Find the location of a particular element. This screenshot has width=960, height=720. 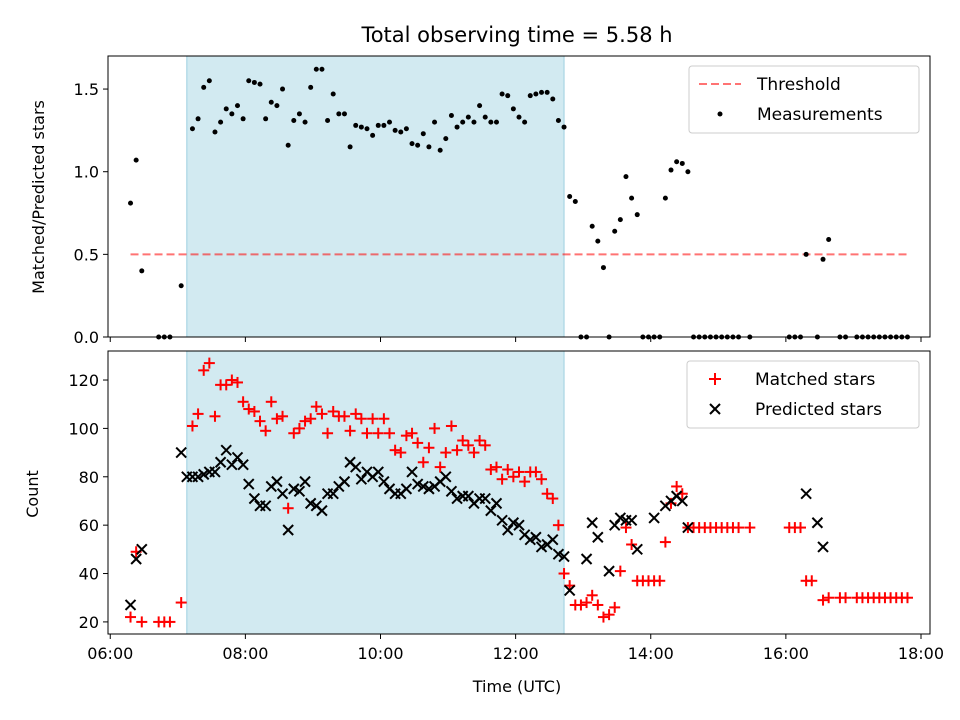

bottom-legend: Matched stars Predicted stars is located at coordinates (803, 394).